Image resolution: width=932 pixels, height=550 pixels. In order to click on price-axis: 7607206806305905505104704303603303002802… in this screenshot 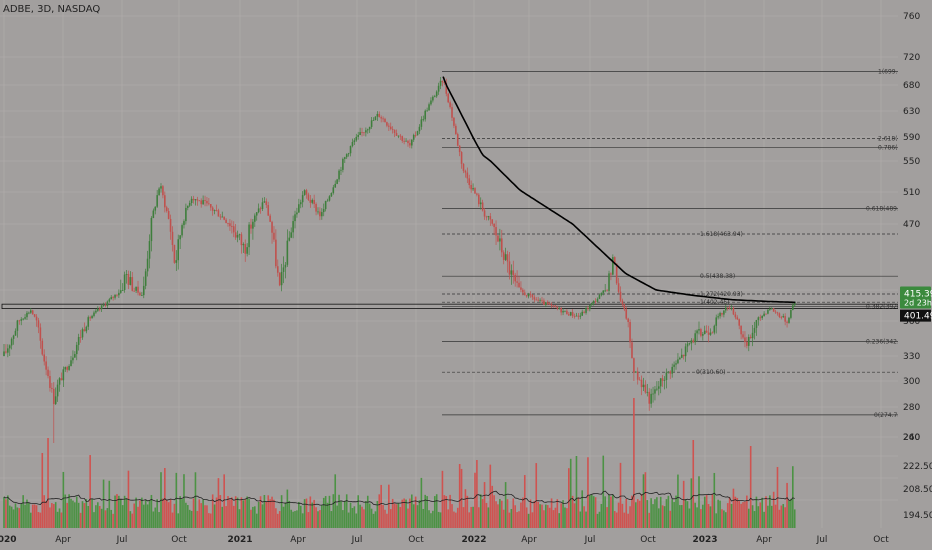, I will do `click(915, 275)`.